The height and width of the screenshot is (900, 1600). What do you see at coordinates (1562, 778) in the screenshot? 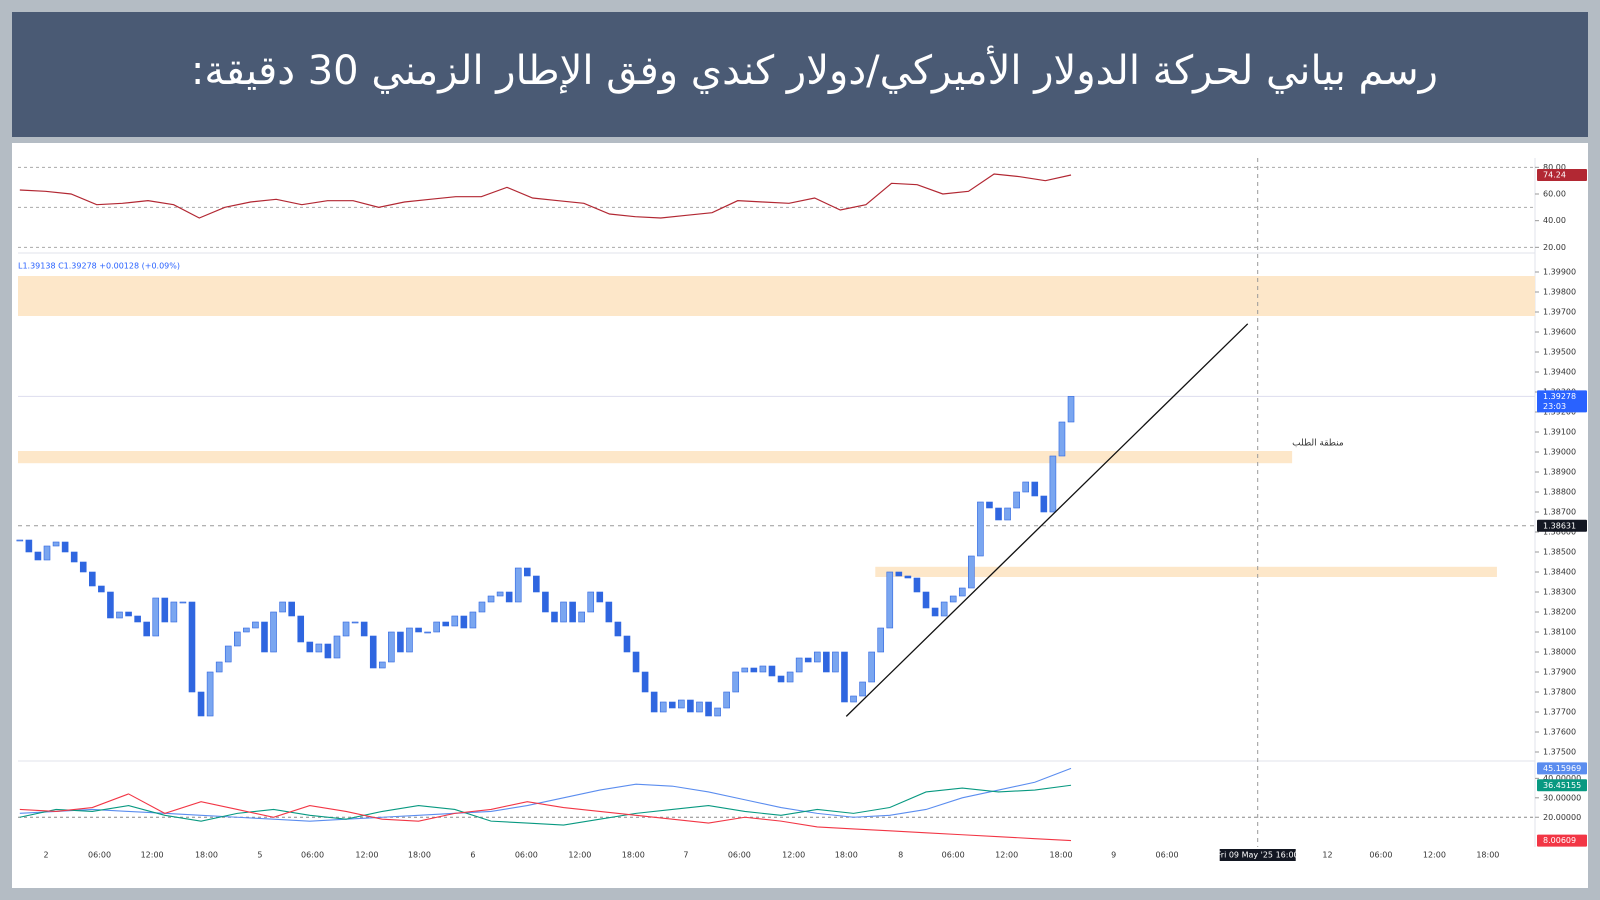
I see `y-tick-label: 40.00000` at bounding box center [1562, 778].